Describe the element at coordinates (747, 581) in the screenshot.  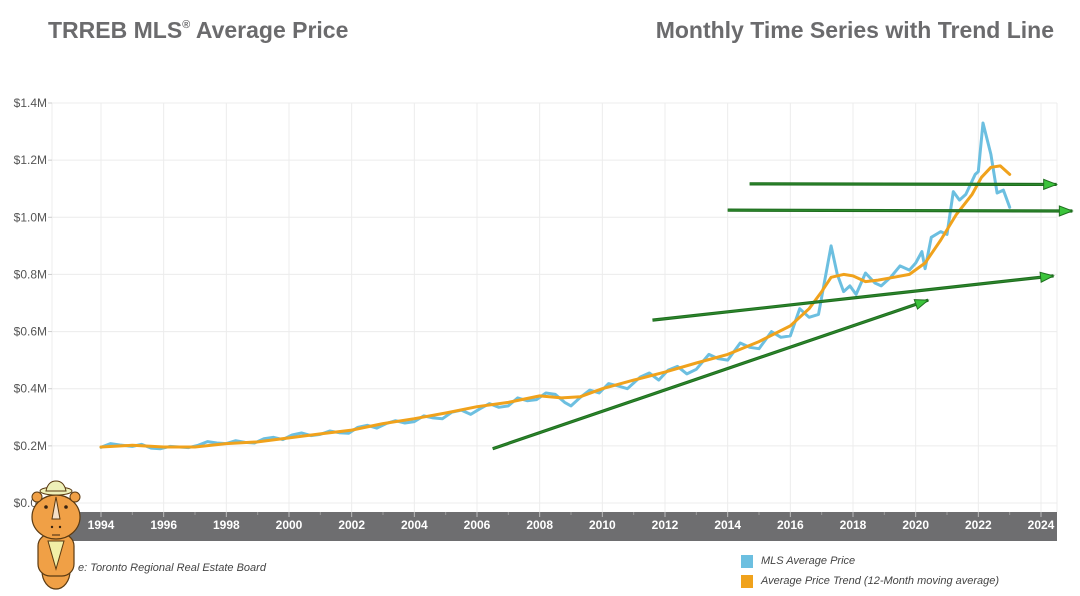
I see `legend-swatch-trend` at that location.